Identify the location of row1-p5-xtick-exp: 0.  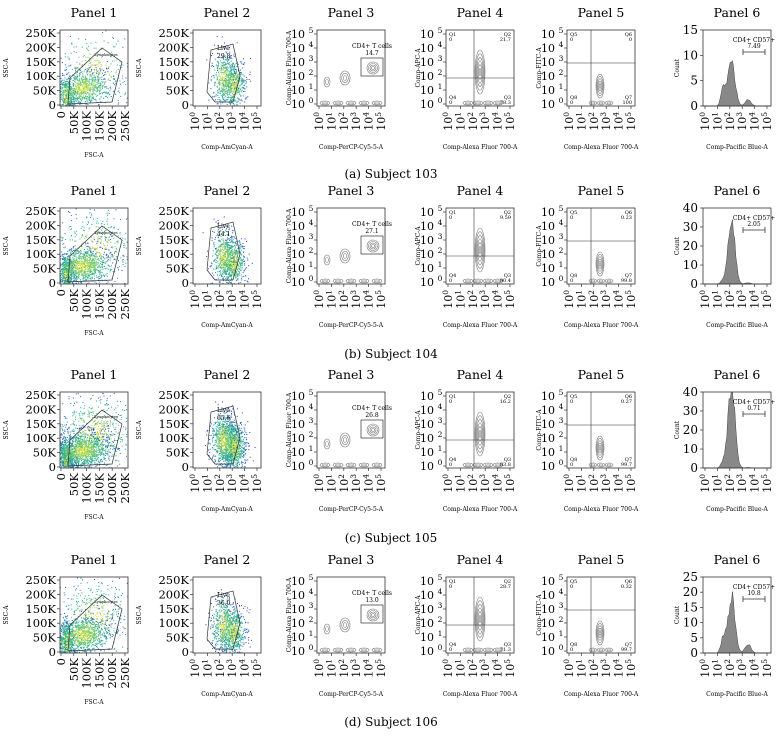
(566, 114).